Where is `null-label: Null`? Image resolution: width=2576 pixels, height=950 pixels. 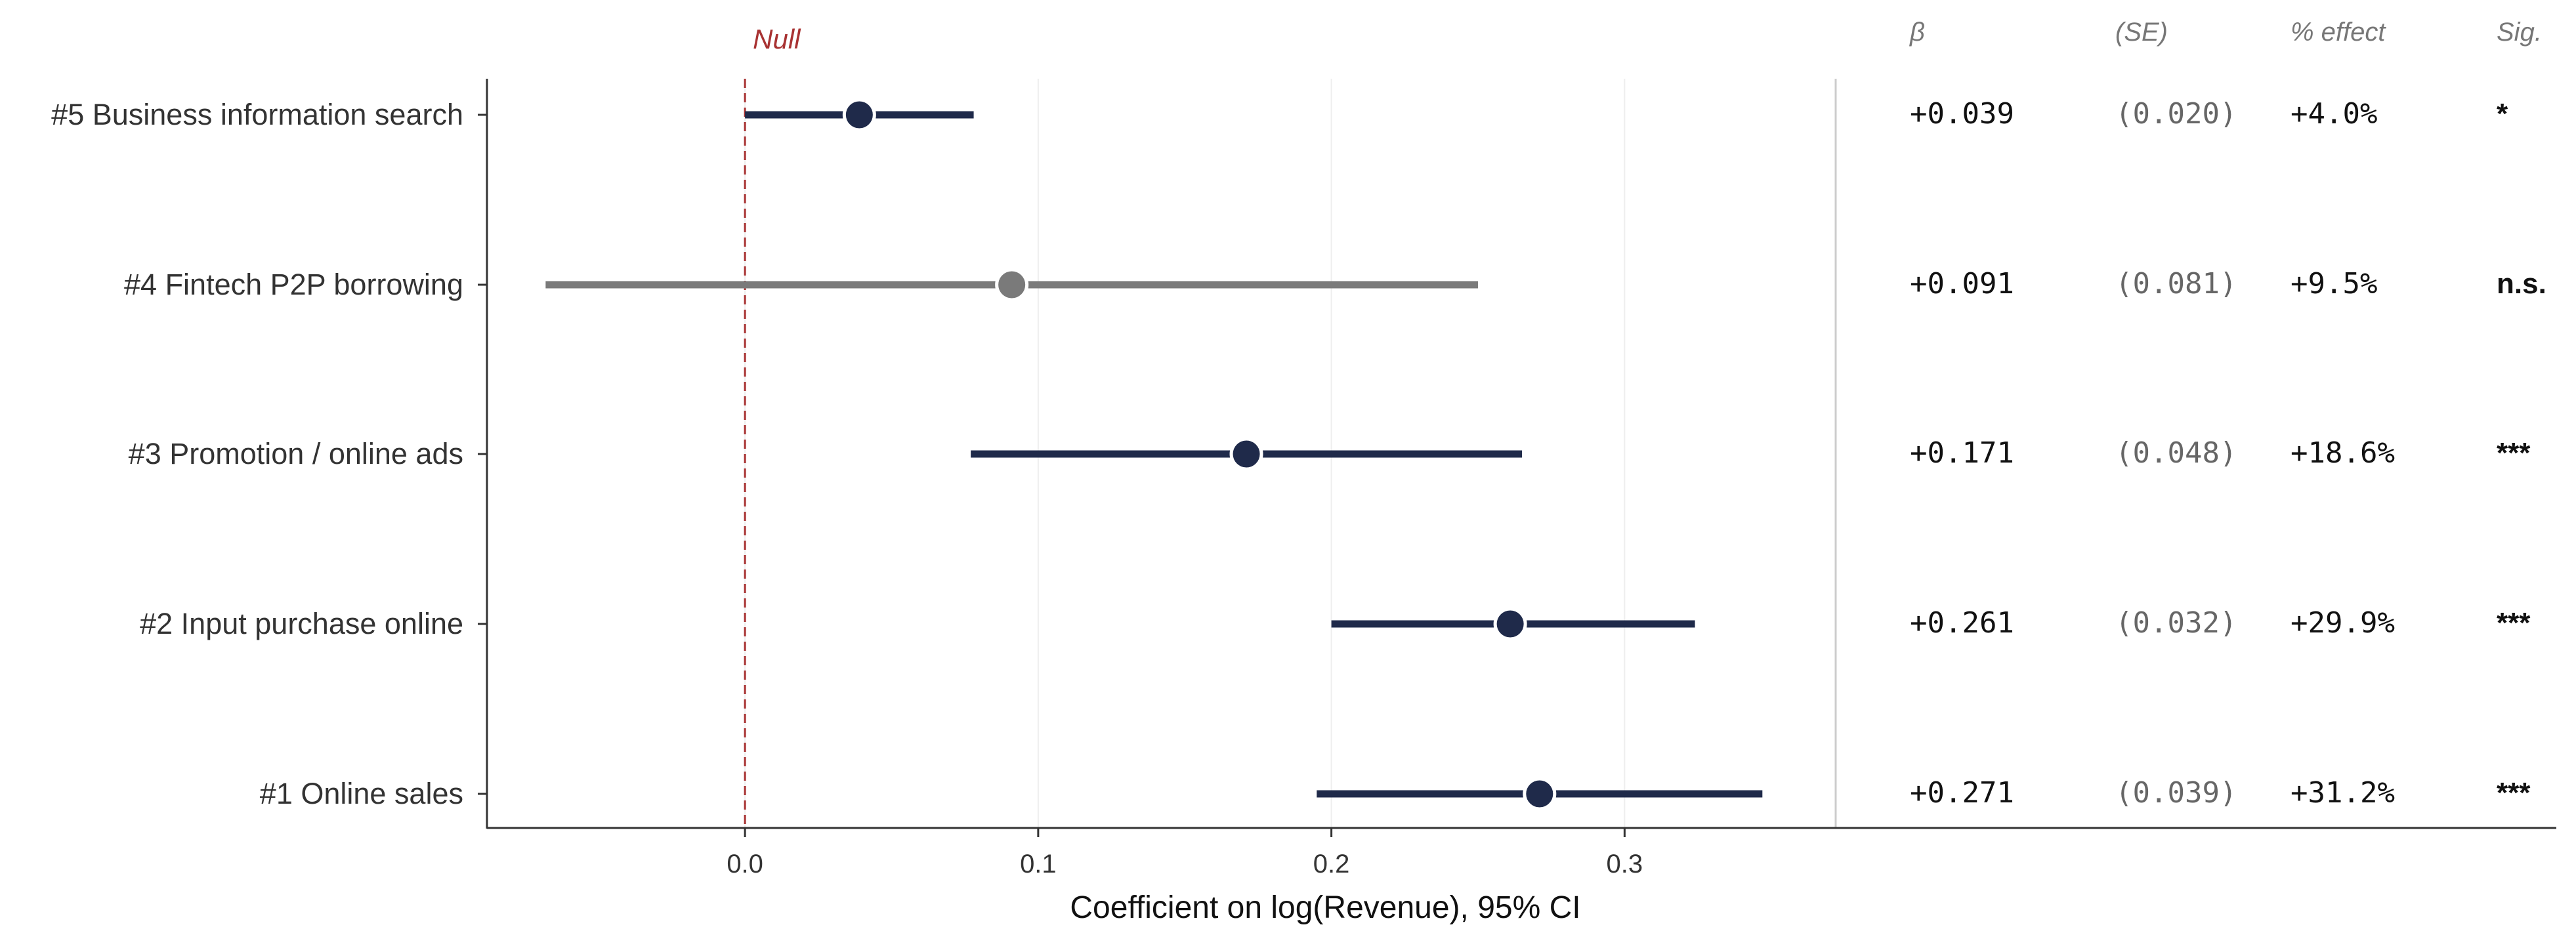
null-label: Null is located at coordinates (777, 39).